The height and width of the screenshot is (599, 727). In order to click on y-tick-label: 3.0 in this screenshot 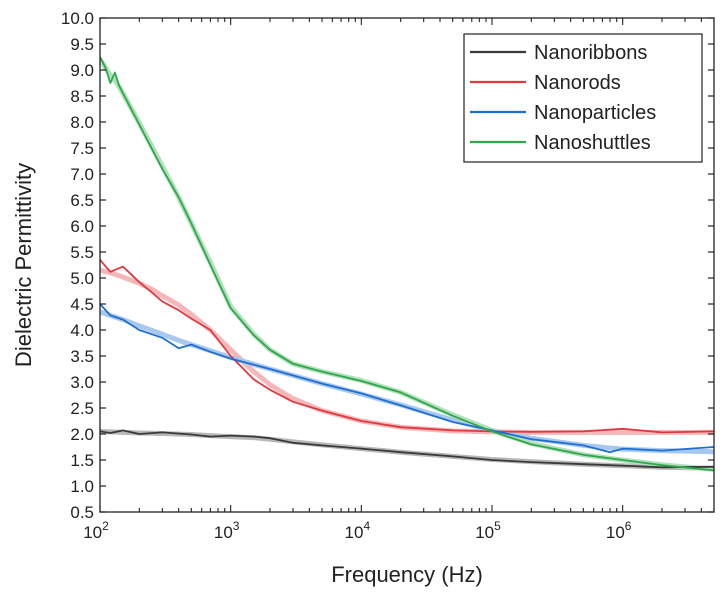, I will do `click(82, 382)`.